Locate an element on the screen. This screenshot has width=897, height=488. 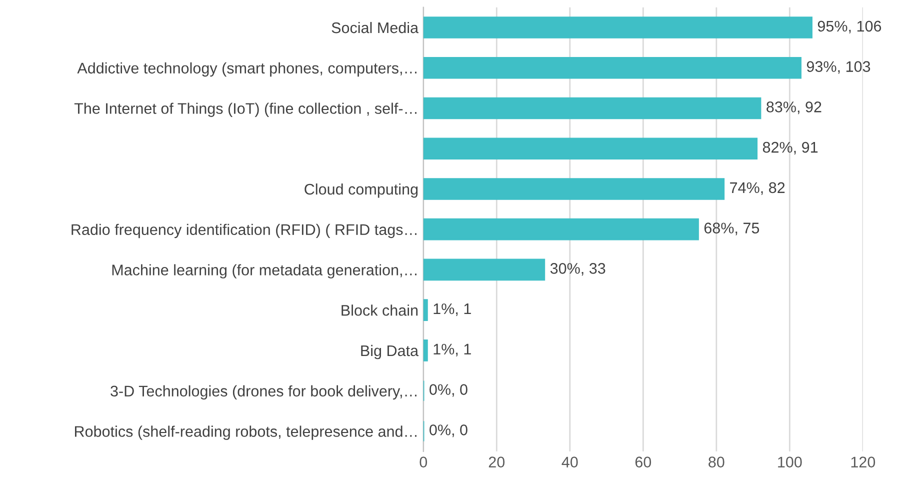
data-label: 68%, 75 is located at coordinates (732, 229).